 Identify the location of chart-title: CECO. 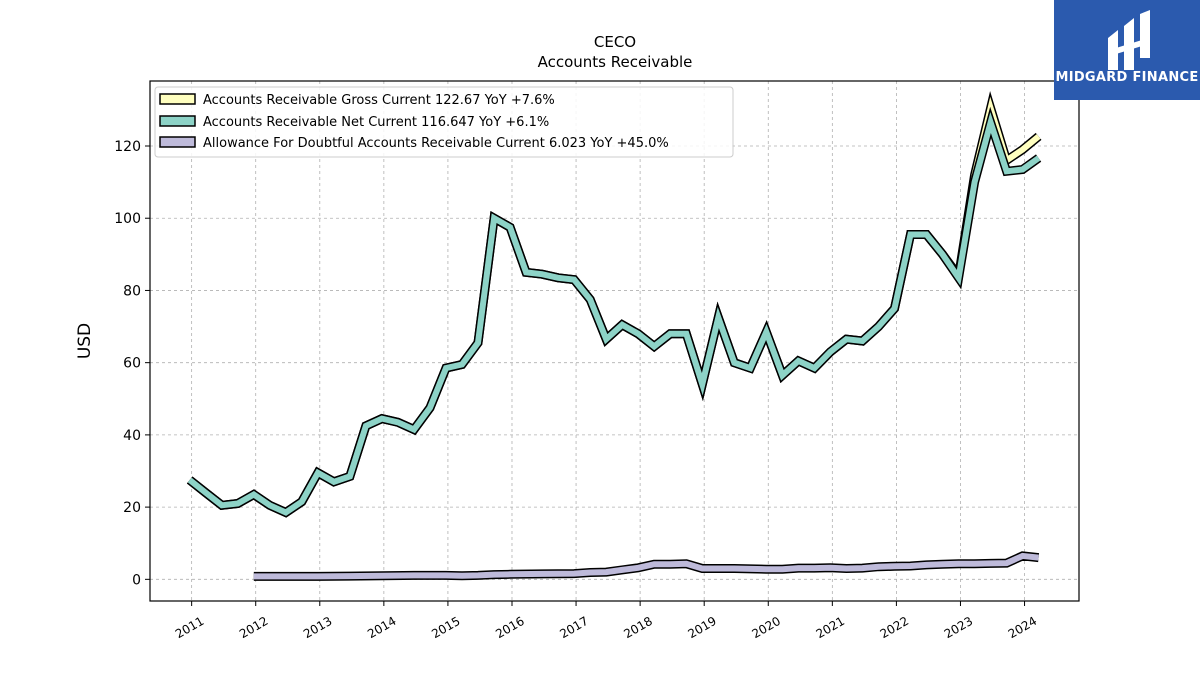
(615, 42).